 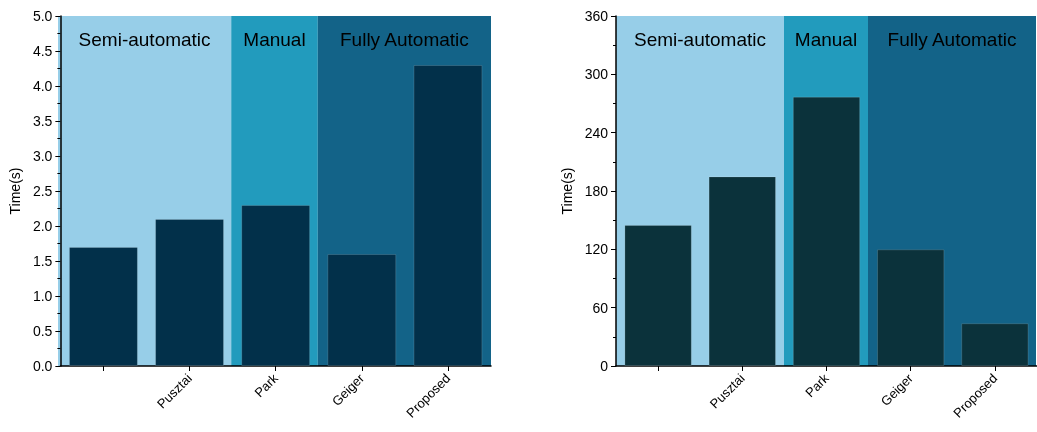 What do you see at coordinates (42, 16) in the screenshot?
I see `y-tick-label: 5.0` at bounding box center [42, 16].